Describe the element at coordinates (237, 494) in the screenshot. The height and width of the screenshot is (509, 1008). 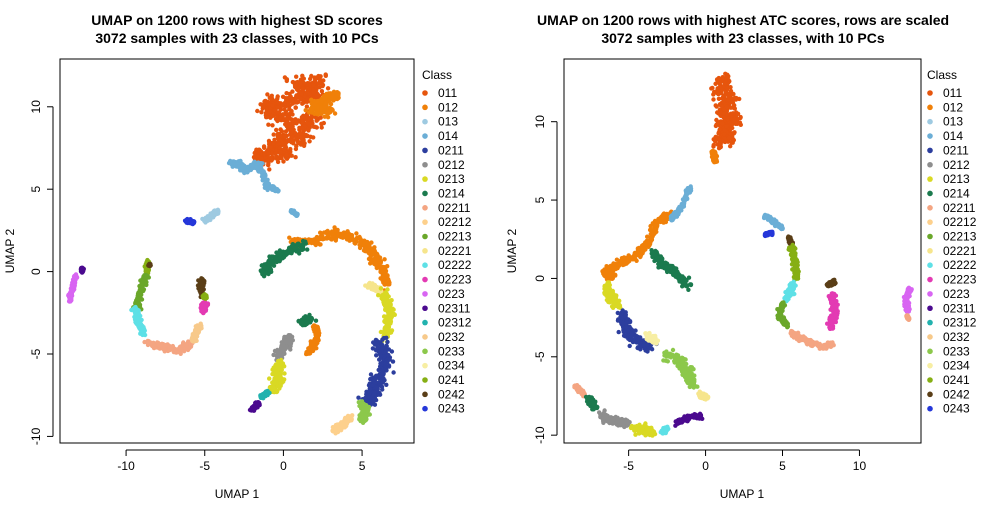
I see `x-axis-label: UMAP 1` at that location.